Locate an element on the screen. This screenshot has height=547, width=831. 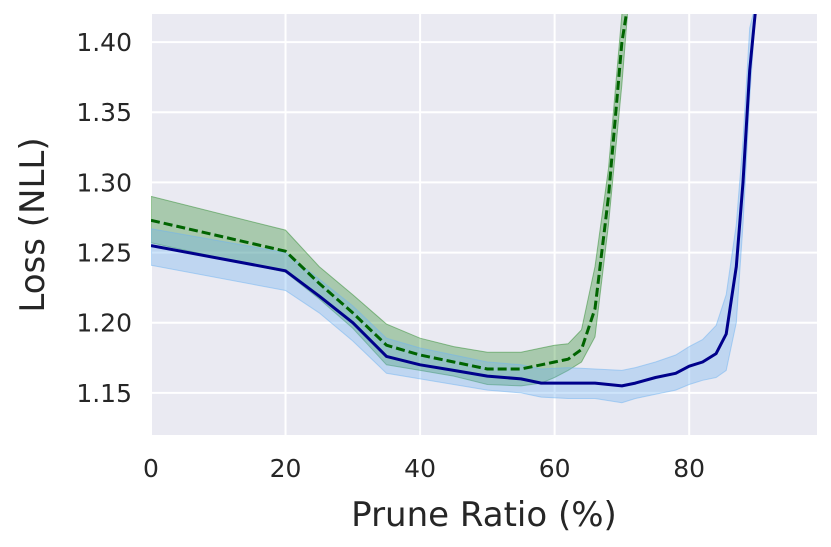
y-tick-label: 1.15 is located at coordinates (104, 393).